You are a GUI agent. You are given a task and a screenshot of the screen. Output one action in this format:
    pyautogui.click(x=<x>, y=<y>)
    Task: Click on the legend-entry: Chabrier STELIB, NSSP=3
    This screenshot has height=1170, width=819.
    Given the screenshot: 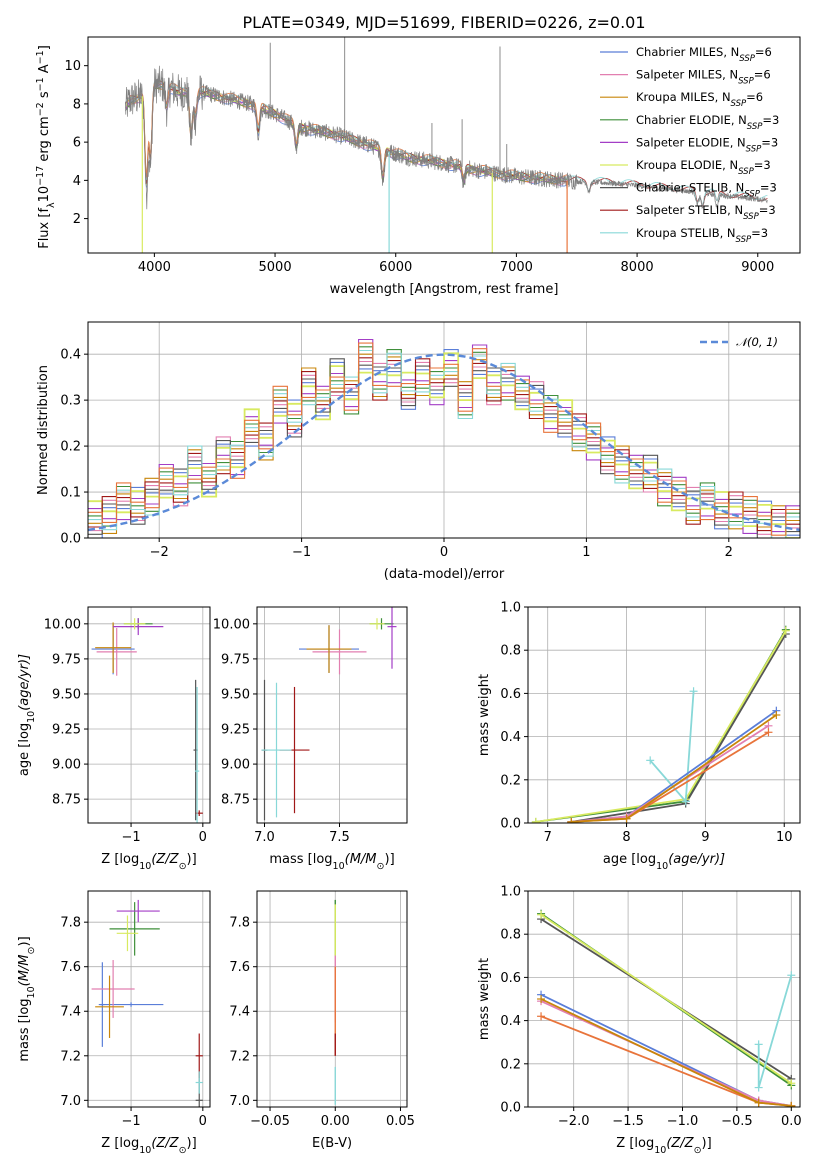 What is the action you would take?
    pyautogui.click(x=706, y=190)
    